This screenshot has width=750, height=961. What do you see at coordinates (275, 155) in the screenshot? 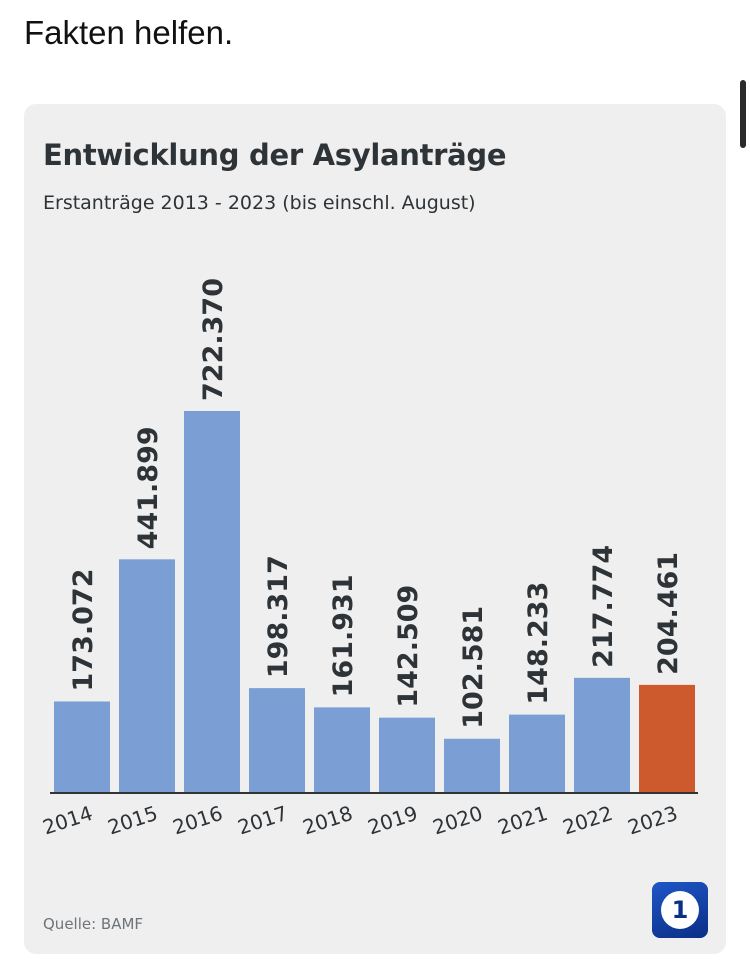
I see `chart-title: Entwicklung der Asylanträge` at bounding box center [275, 155].